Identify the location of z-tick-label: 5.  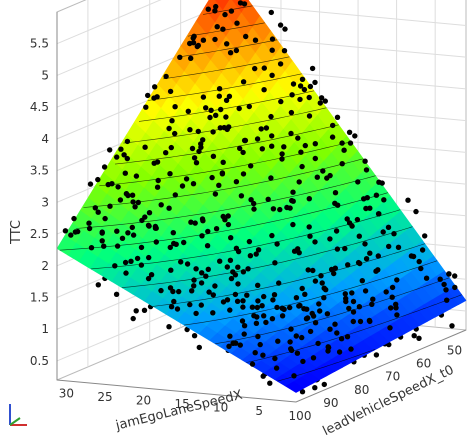
(45, 75).